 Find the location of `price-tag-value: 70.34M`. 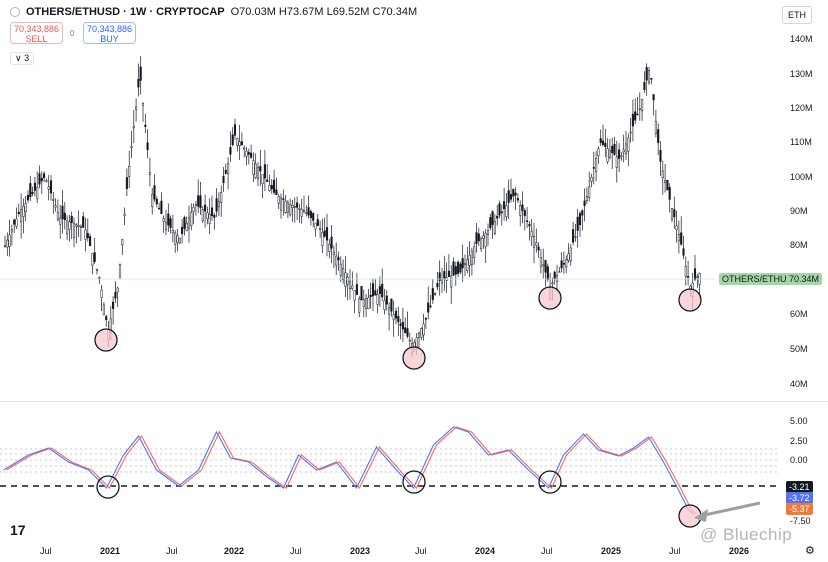

price-tag-value: 70.34M is located at coordinates (804, 279).